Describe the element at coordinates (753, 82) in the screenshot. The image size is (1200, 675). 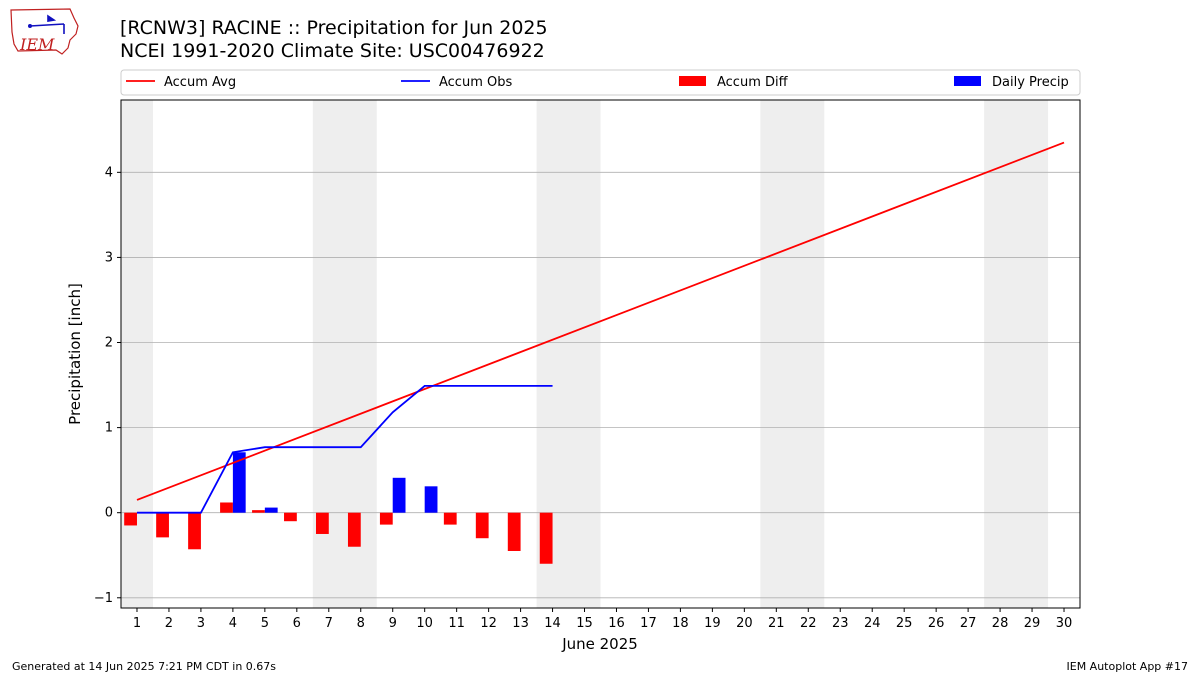
I see `legend-label-accum-diff: Accum Diff` at that location.